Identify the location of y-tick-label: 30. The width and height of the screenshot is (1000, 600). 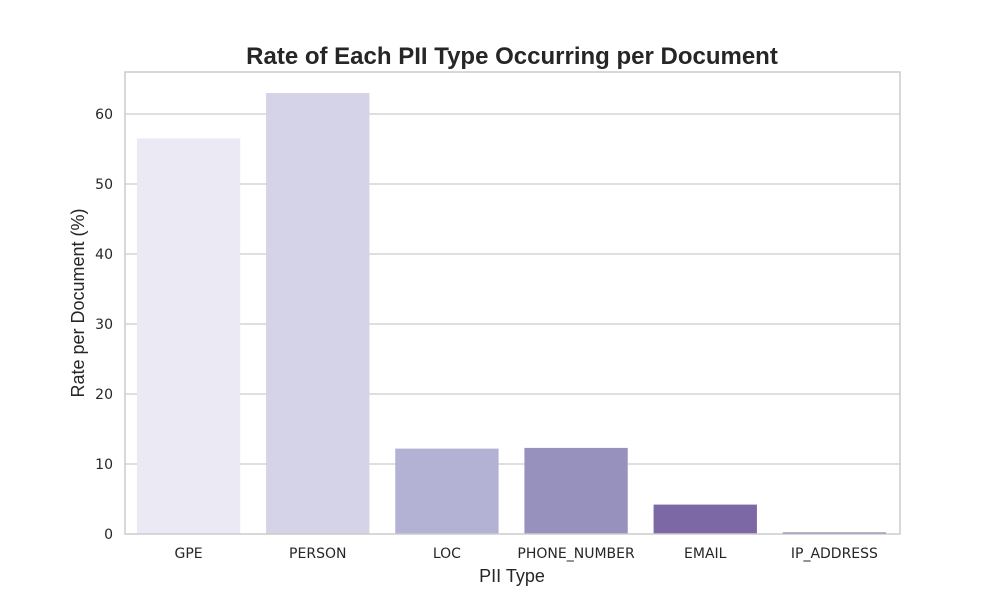
(104, 325).